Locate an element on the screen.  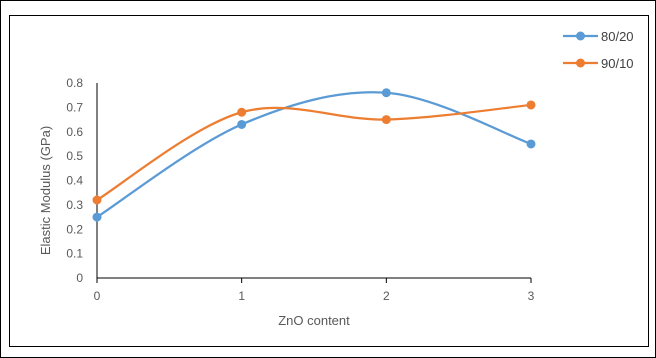
x-tick-label: 2 is located at coordinates (386, 296).